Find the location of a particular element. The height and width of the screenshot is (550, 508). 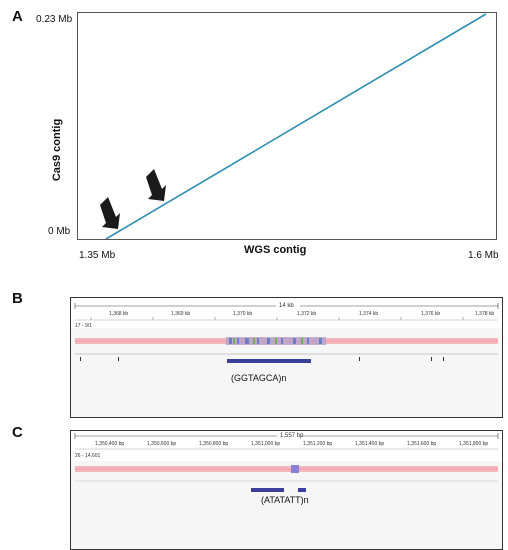

tick-label-b: 1,376 kb is located at coordinates (430, 314).